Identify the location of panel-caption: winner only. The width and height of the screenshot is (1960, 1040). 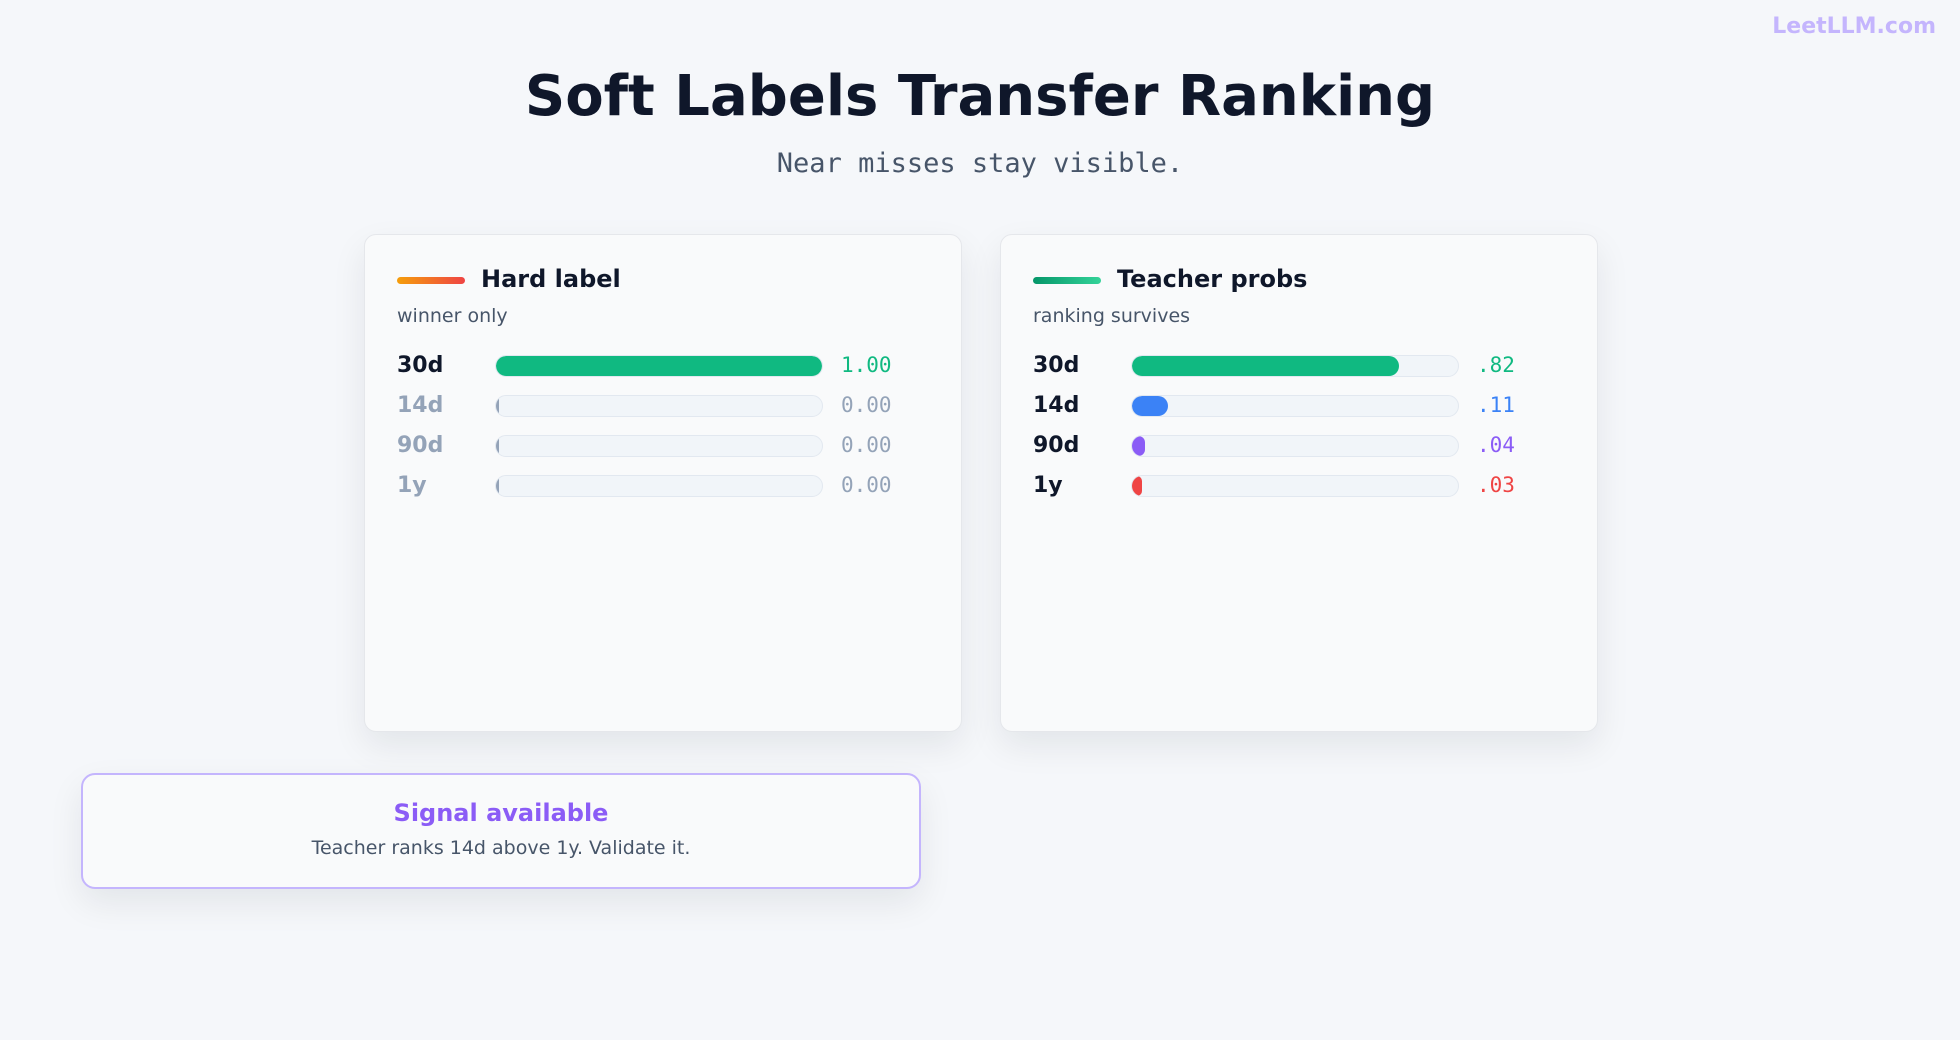
(452, 316).